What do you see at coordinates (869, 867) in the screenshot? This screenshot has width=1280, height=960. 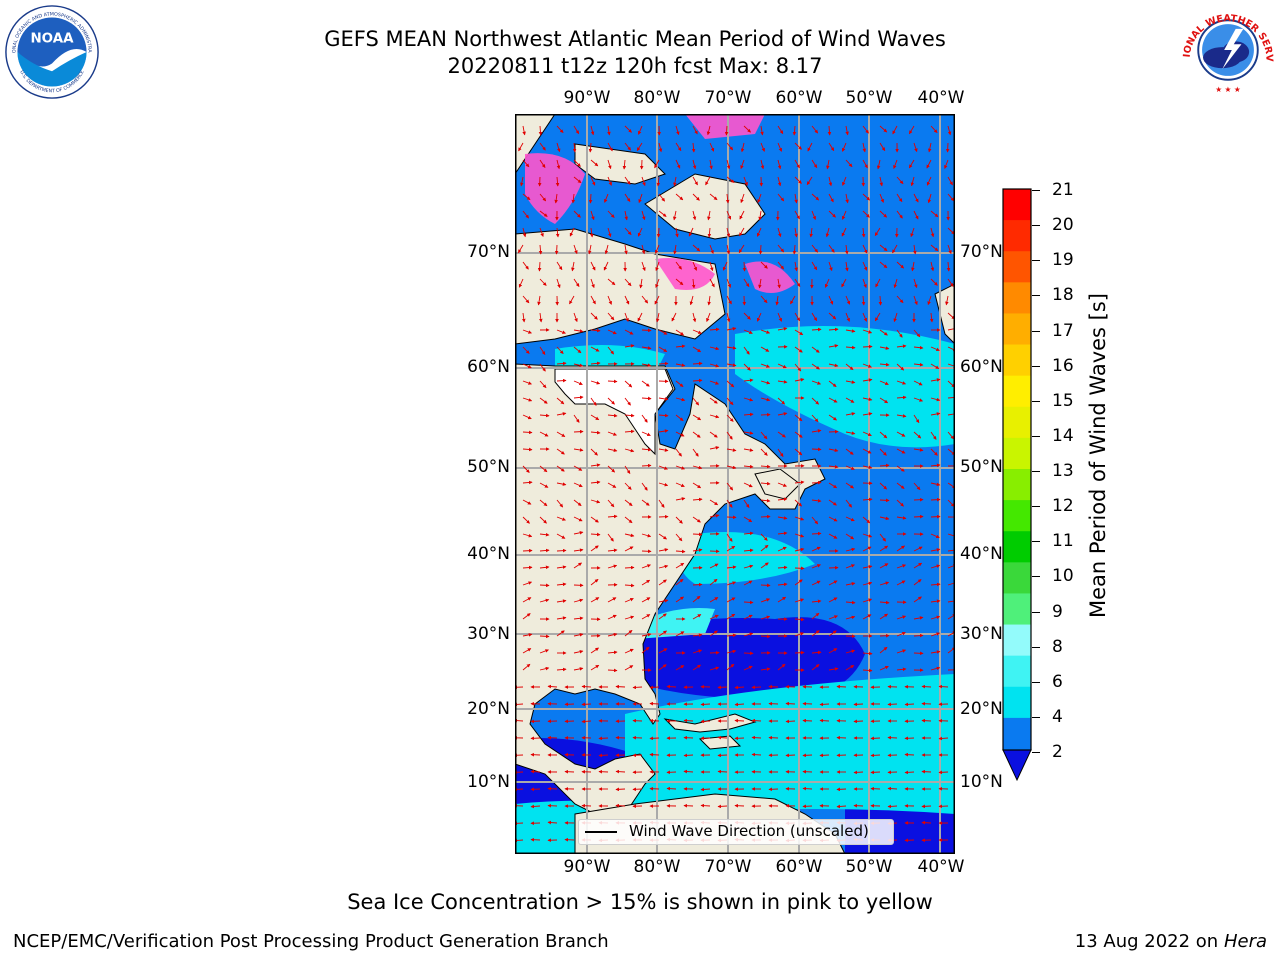 I see `lon-tick-label: 50°W` at bounding box center [869, 867].